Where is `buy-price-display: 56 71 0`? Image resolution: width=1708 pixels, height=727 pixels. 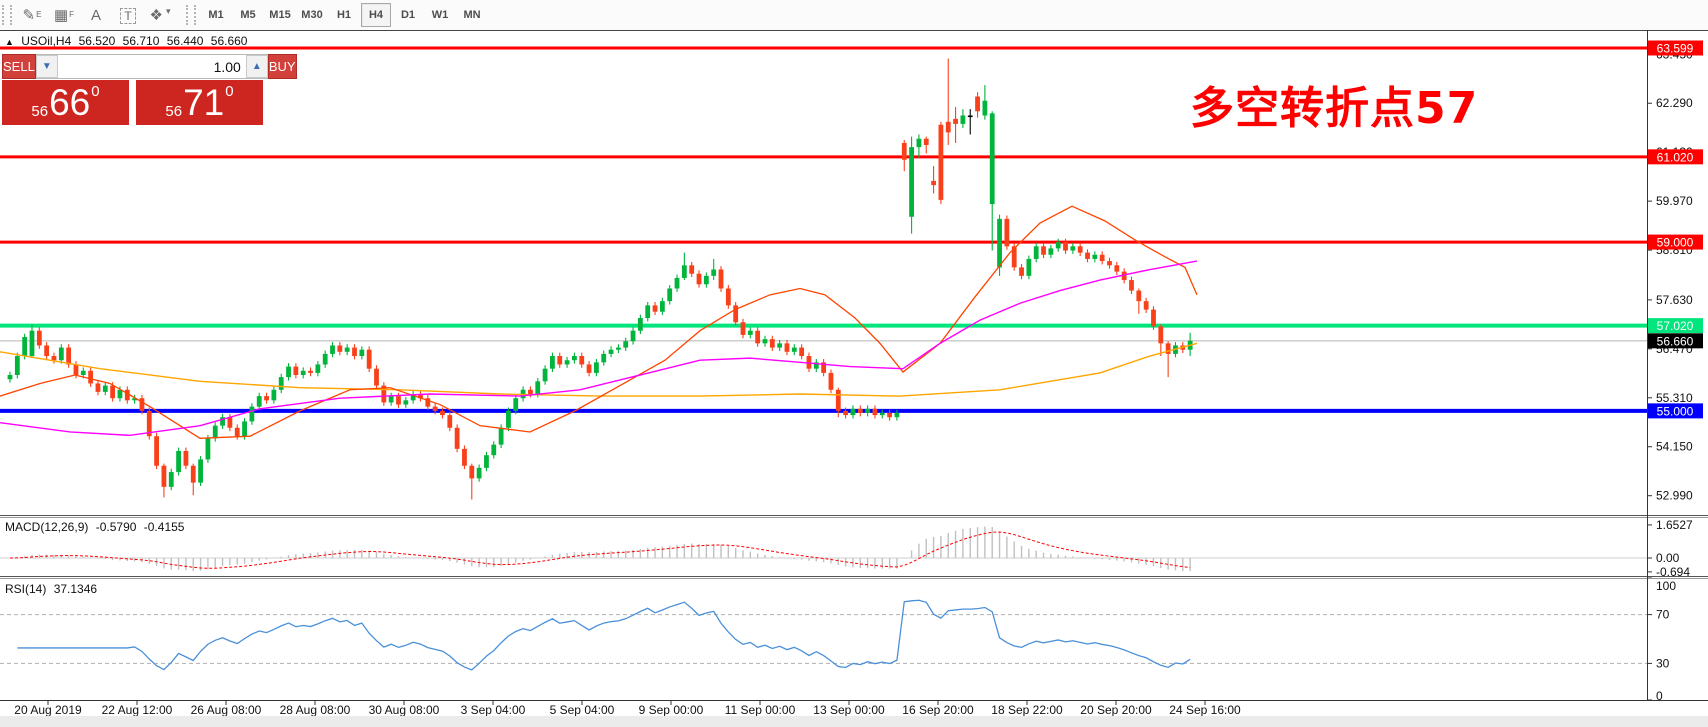 buy-price-display: 56 71 0 is located at coordinates (199, 102).